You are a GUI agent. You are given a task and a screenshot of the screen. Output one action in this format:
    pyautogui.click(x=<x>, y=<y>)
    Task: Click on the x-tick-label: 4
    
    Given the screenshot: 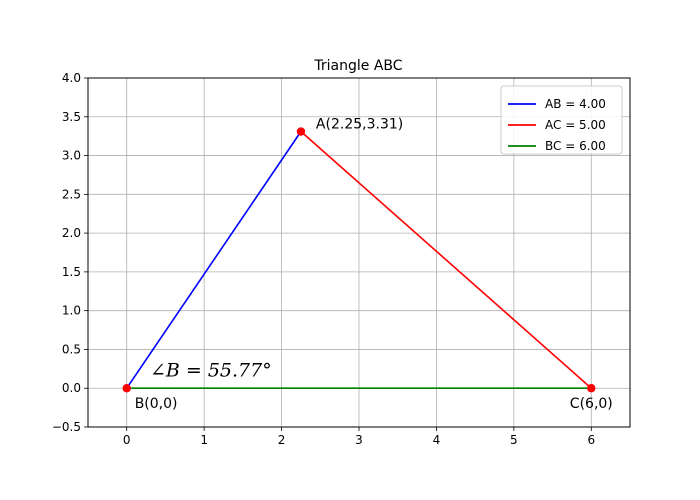 What is the action you would take?
    pyautogui.click(x=437, y=440)
    